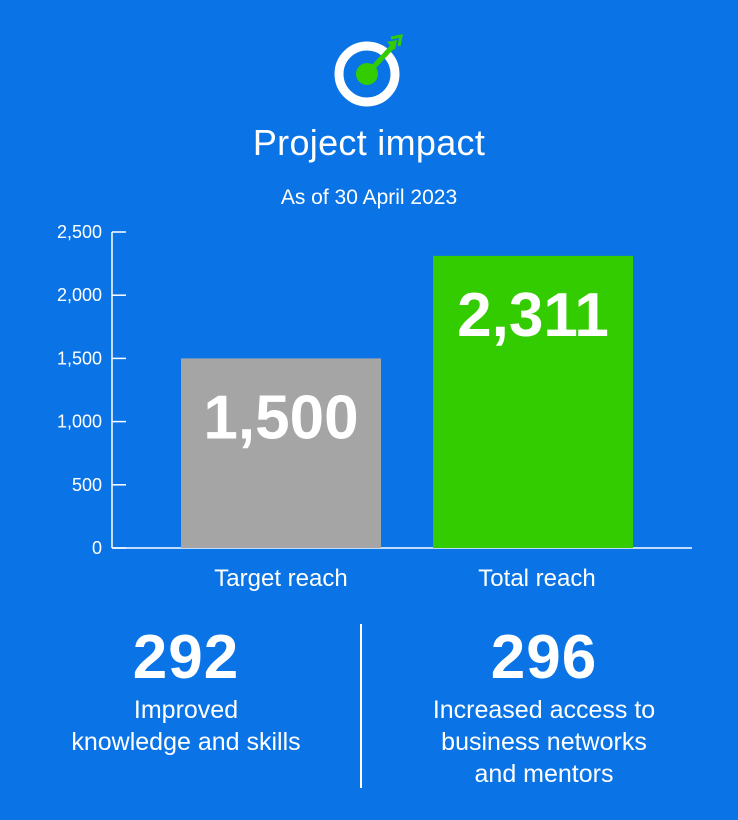  Describe the element at coordinates (369, 142) in the screenshot. I see `page-title: Project impact` at that location.